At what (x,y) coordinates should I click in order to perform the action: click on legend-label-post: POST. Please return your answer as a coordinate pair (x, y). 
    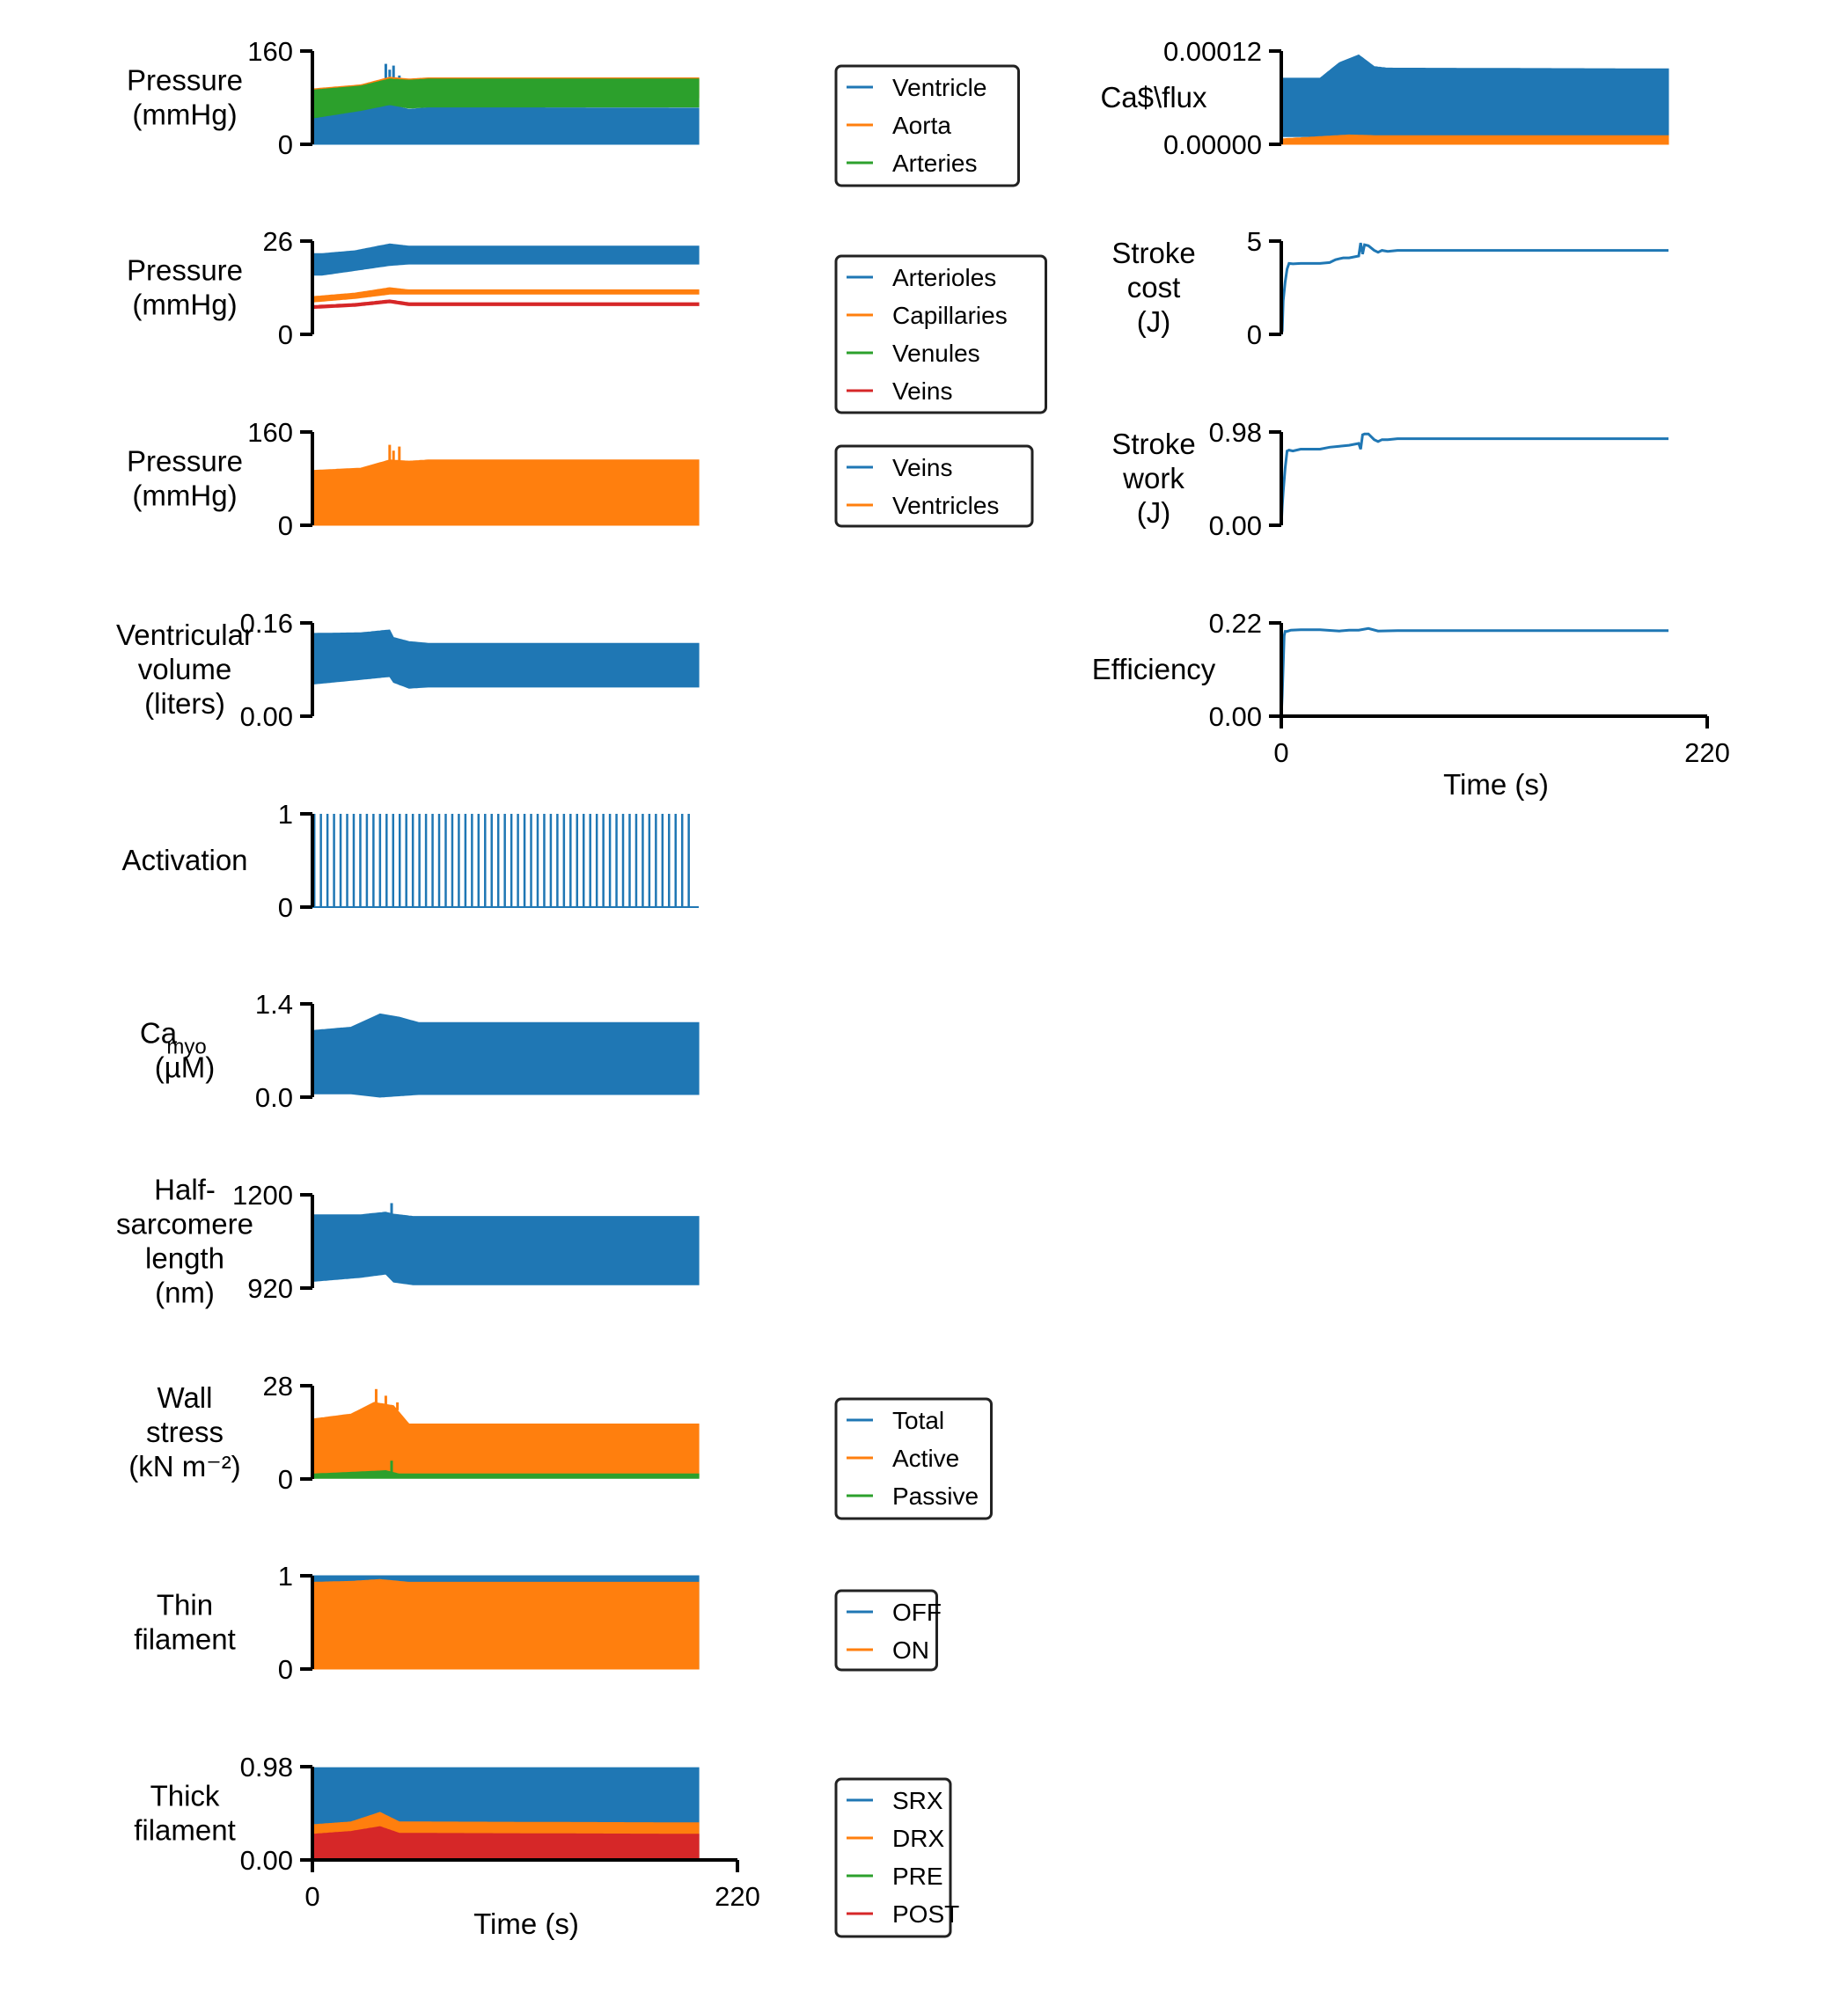
    Looking at the image, I should click on (925, 1914).